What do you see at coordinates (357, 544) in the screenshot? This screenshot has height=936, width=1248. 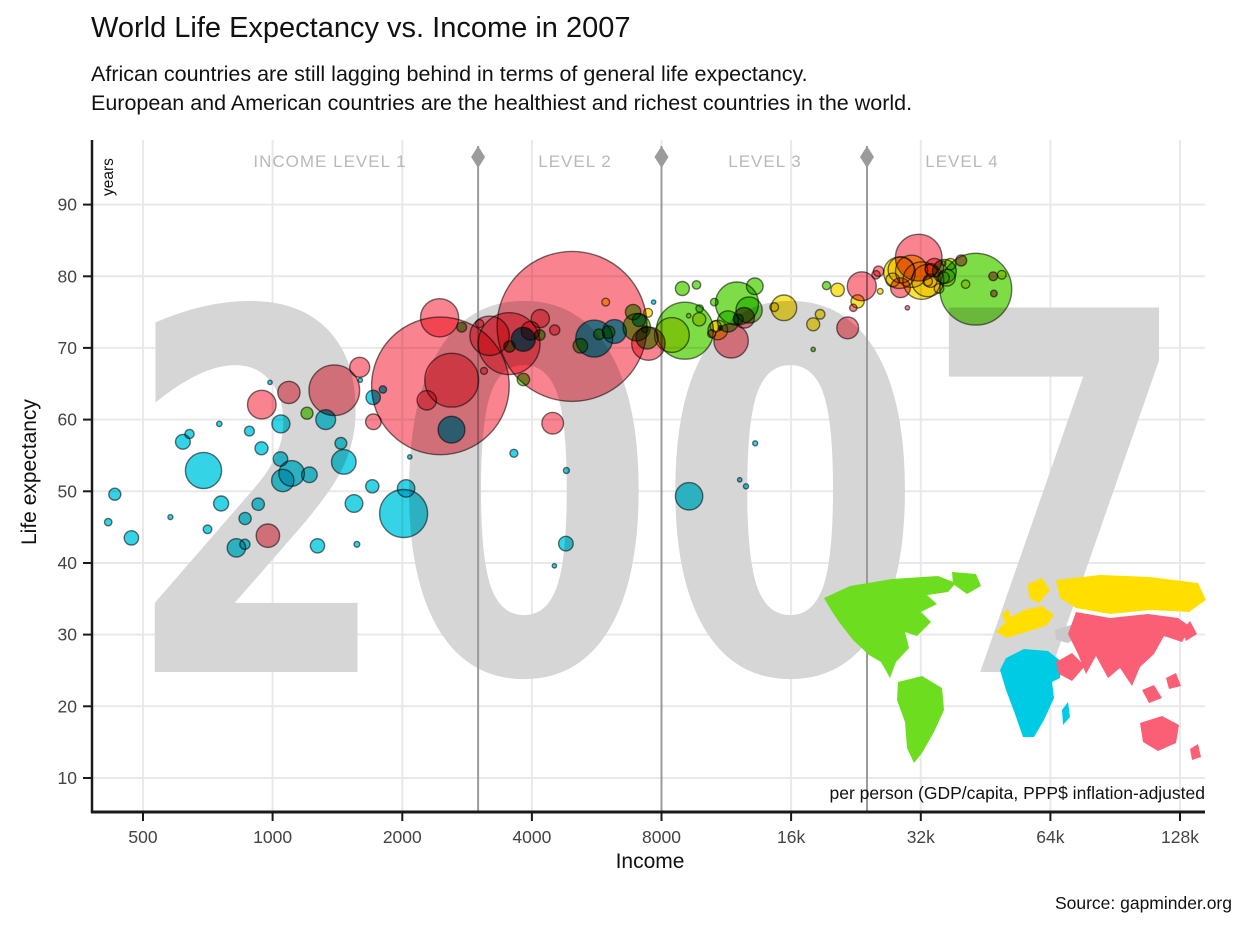 I see `bubble-lesotho` at bounding box center [357, 544].